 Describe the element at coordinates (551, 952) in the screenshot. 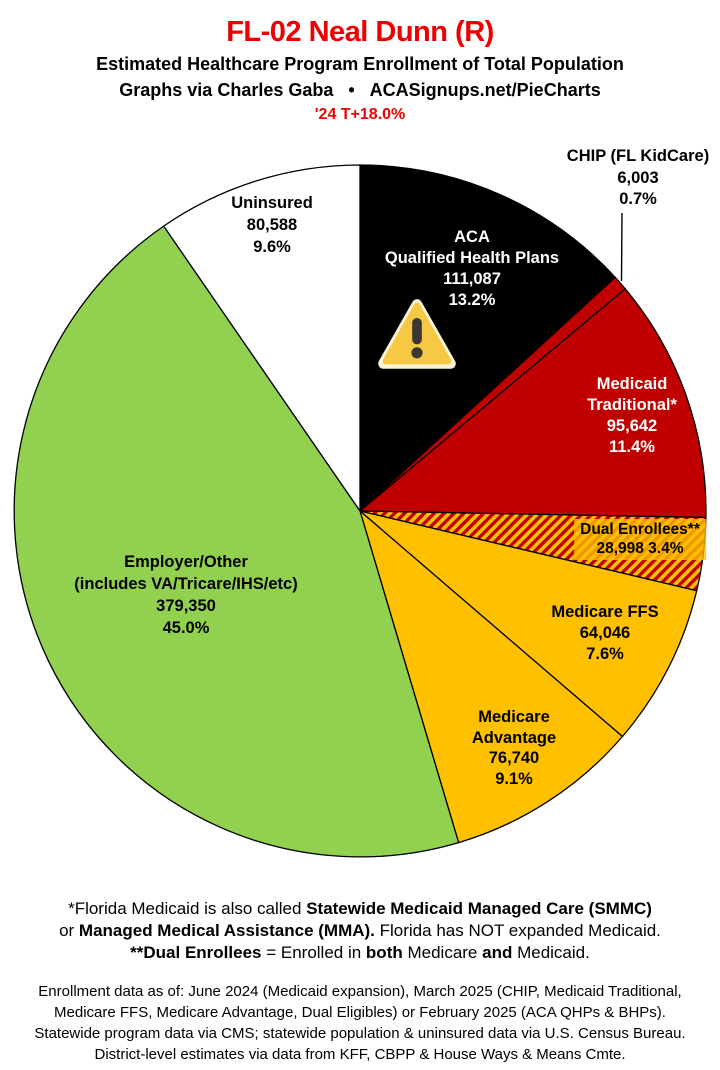

I see `footnote-segment: Medicaid.` at that location.